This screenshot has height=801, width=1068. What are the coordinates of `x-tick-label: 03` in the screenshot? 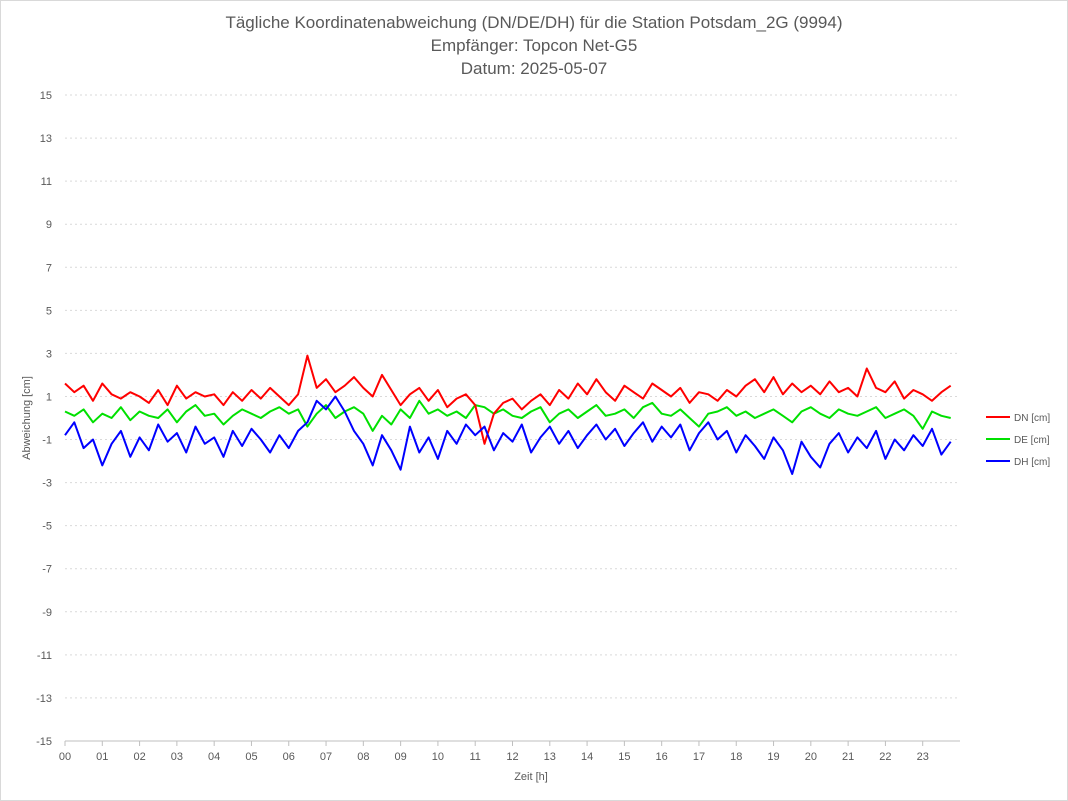 It's located at (177, 757).